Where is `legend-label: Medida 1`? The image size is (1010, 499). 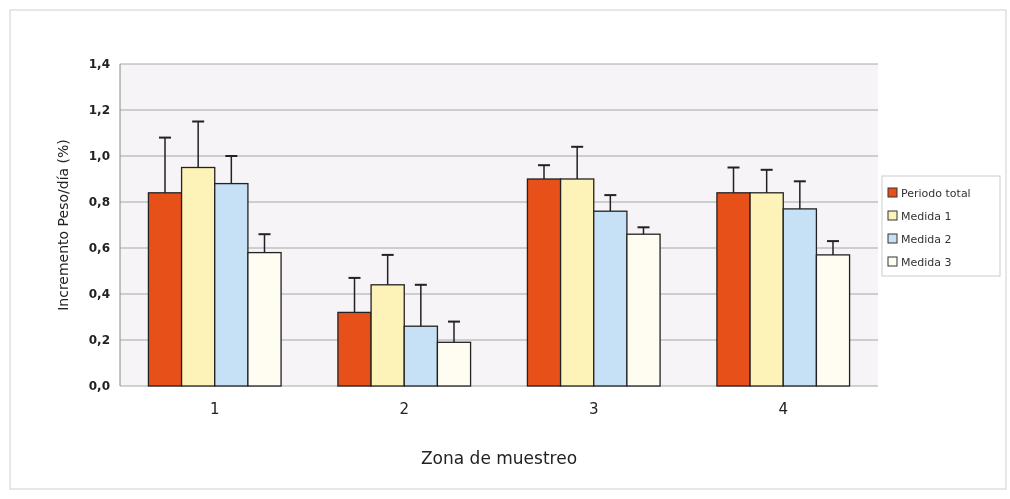
legend-label: Medida 1 is located at coordinates (926, 216).